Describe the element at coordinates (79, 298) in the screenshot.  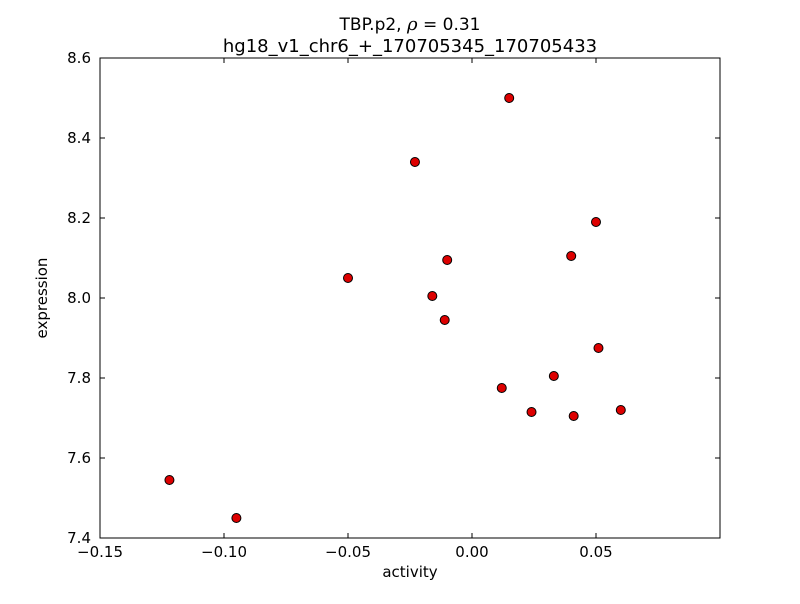
I see `y-tick-label: 8.0` at that location.